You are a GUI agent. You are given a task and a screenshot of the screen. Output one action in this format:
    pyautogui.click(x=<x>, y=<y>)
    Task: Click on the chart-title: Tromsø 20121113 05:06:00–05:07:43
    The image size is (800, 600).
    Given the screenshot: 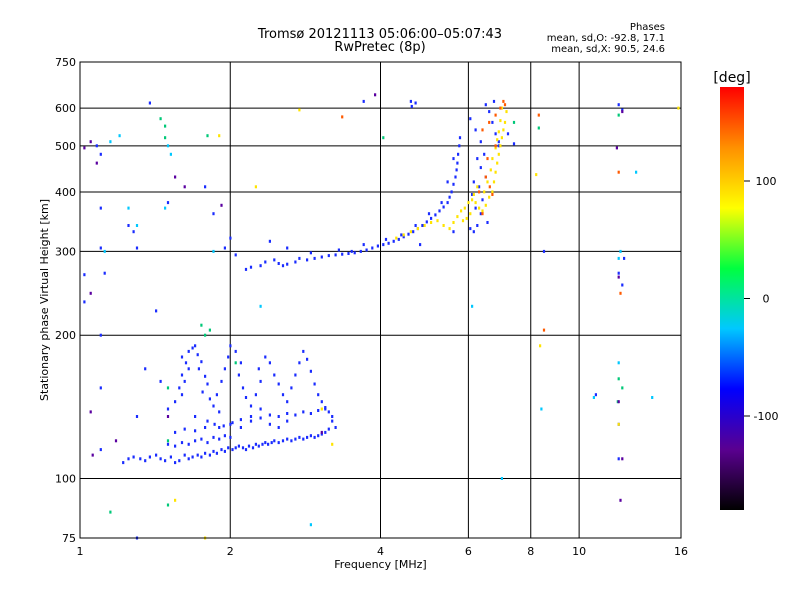 What is the action you would take?
    pyautogui.click(x=380, y=34)
    